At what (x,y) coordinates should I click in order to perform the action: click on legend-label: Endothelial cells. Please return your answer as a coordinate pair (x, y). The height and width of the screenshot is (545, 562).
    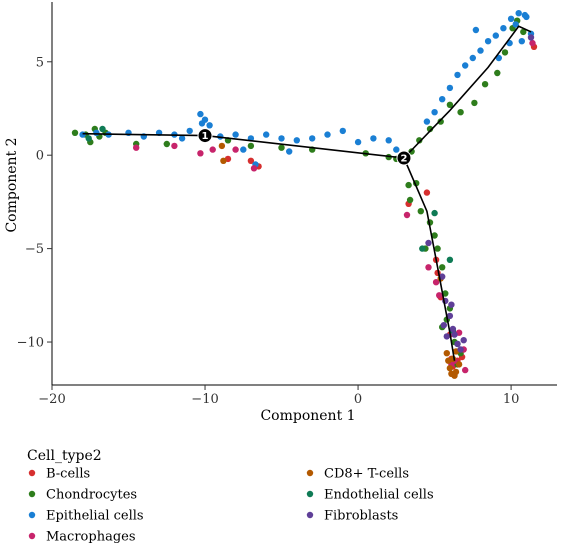
    Looking at the image, I should click on (379, 495).